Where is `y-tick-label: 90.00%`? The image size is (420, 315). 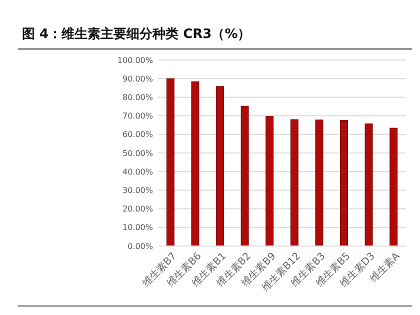 y-tick-label: 90.00% is located at coordinates (138, 79).